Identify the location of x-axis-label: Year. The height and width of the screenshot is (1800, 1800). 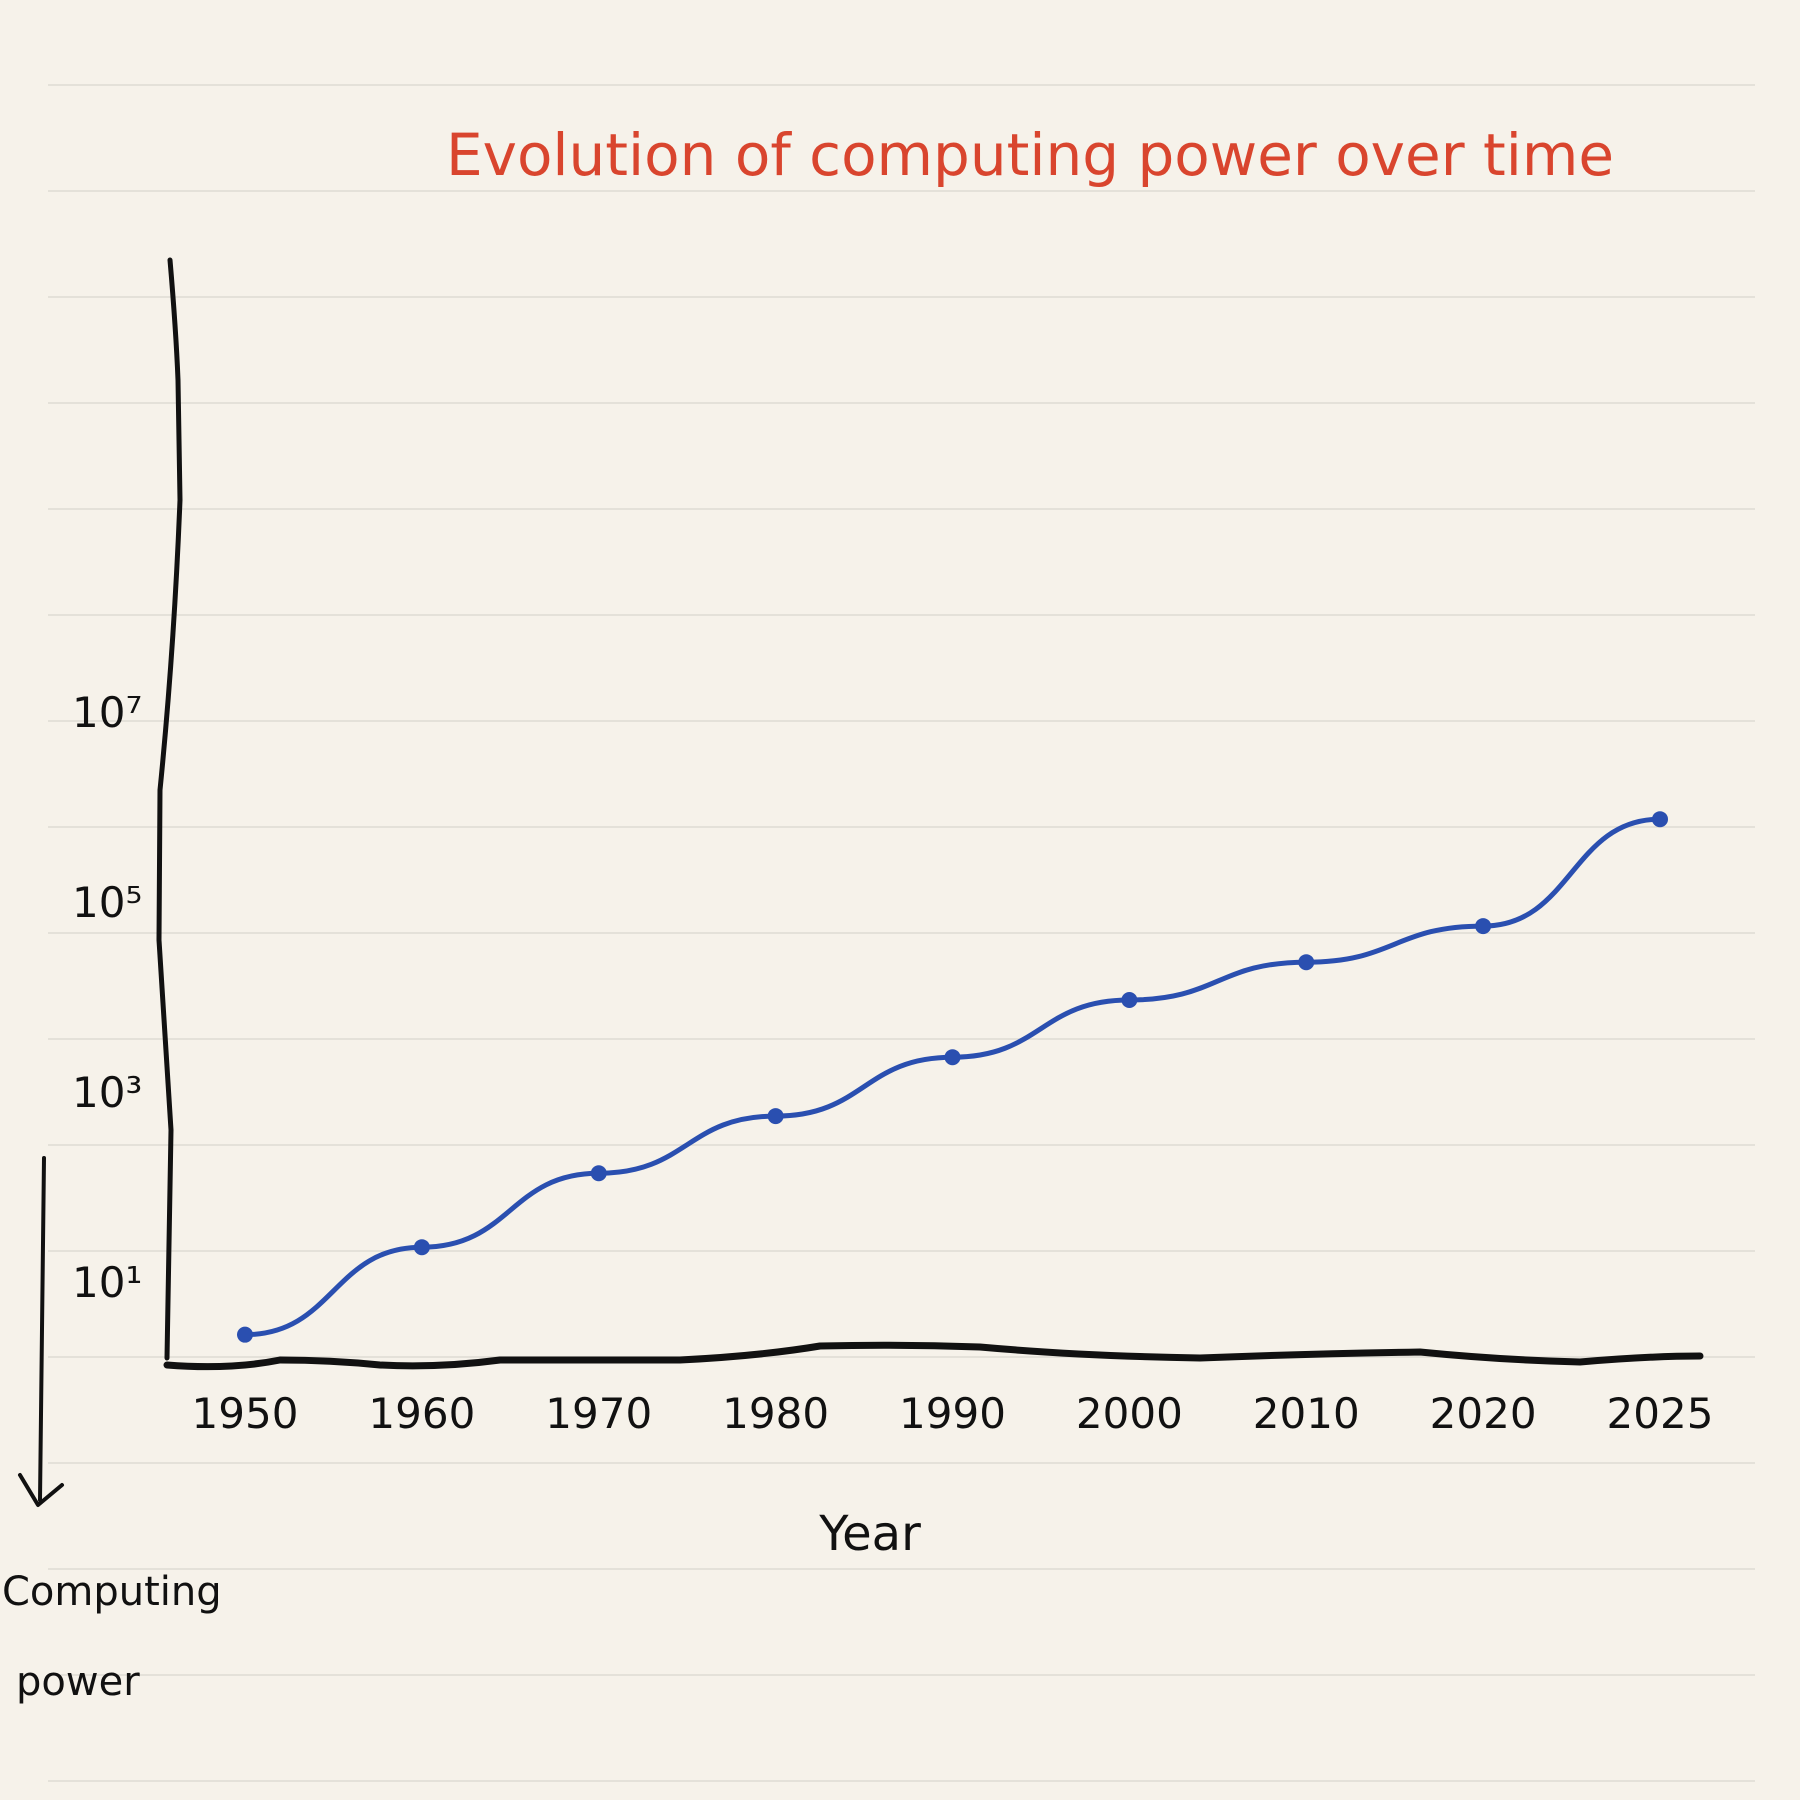
(869, 1534).